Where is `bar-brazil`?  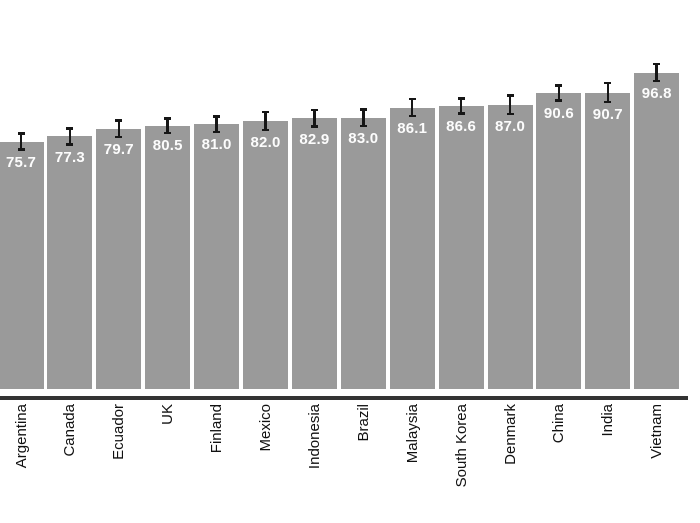
bar-brazil is located at coordinates (363, 253).